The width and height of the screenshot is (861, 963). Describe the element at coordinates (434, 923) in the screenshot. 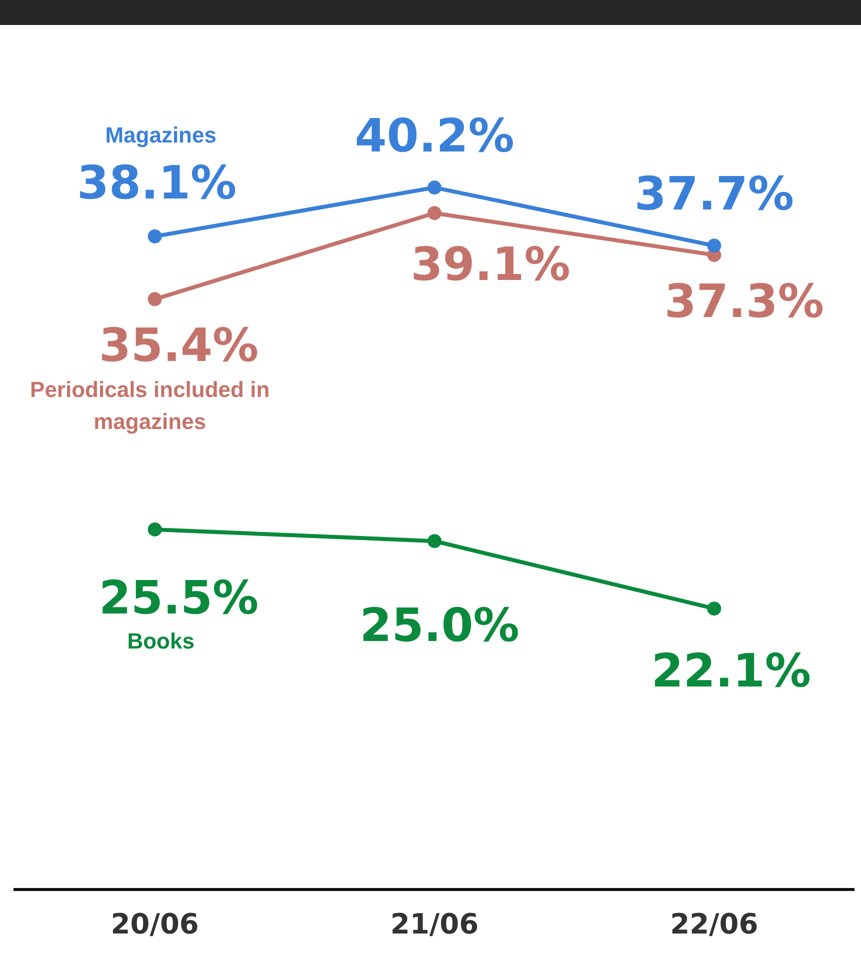

I see `x-tick-label: 21/06` at that location.